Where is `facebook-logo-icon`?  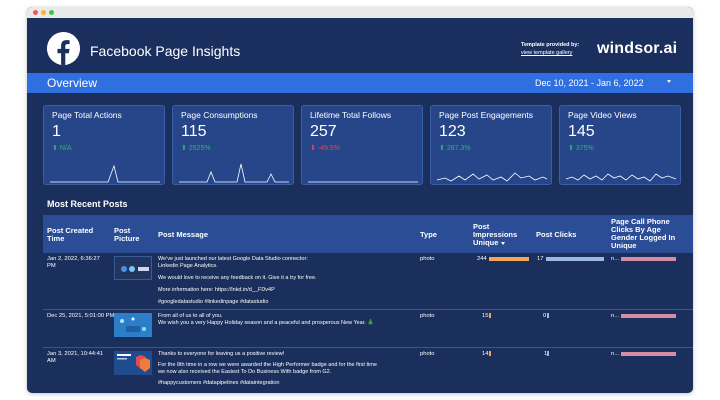 facebook-logo-icon is located at coordinates (63, 48).